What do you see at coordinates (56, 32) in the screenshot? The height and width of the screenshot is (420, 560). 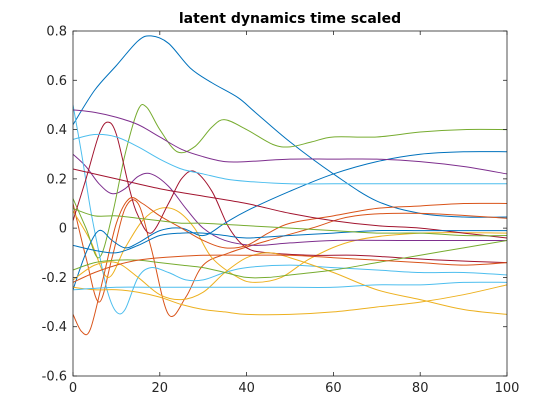 I see `y-tick-label: 0.8` at bounding box center [56, 32].